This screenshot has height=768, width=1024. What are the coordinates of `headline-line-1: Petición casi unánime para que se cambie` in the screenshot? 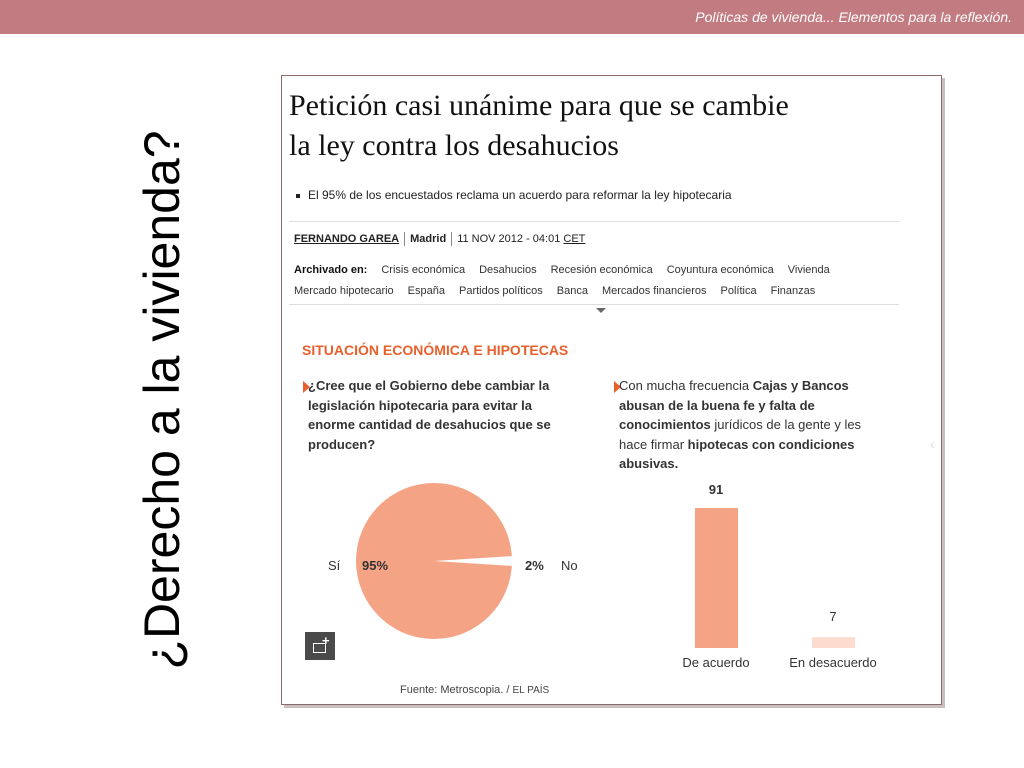 It's located at (539, 105).